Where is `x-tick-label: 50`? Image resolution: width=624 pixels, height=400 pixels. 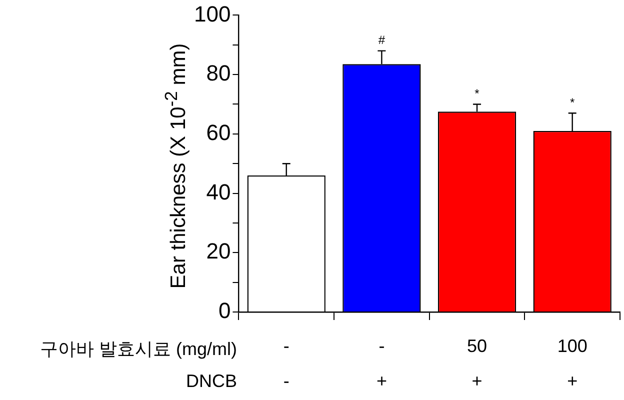
x-tick-label: 50 is located at coordinates (477, 346).